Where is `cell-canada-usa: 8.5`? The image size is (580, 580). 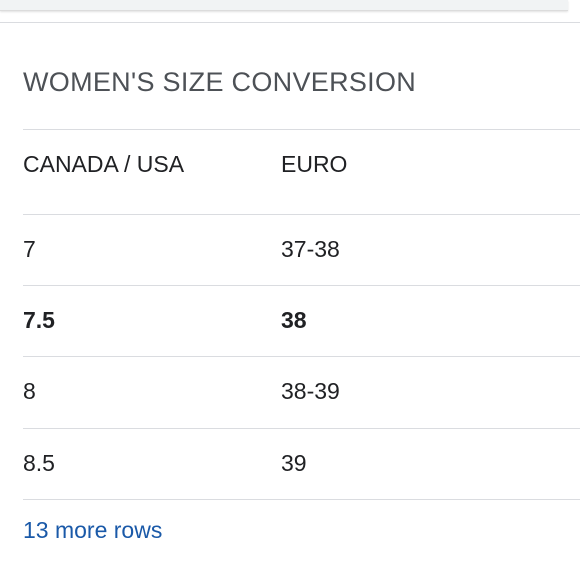
cell-canada-usa: 8.5 is located at coordinates (39, 463).